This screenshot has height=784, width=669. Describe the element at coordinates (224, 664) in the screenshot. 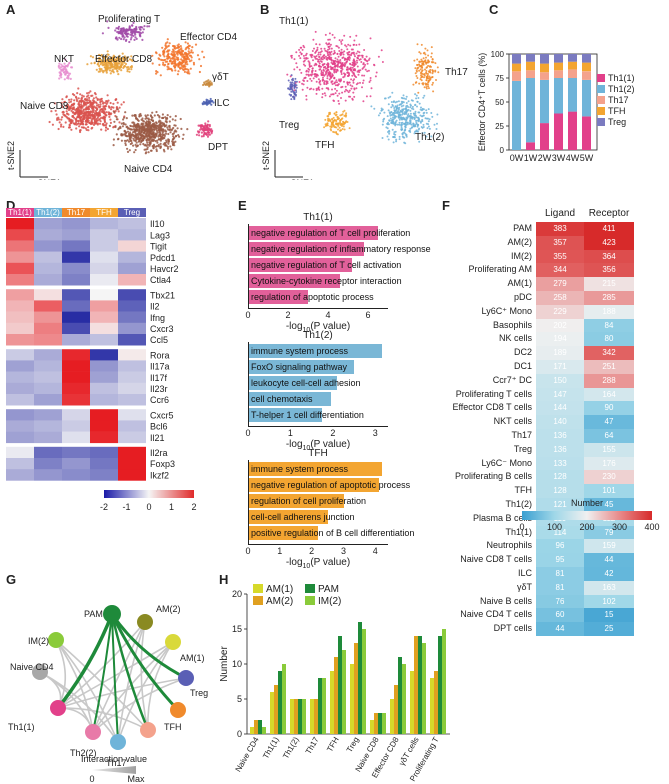

I see `y-axis-label: Number` at that location.